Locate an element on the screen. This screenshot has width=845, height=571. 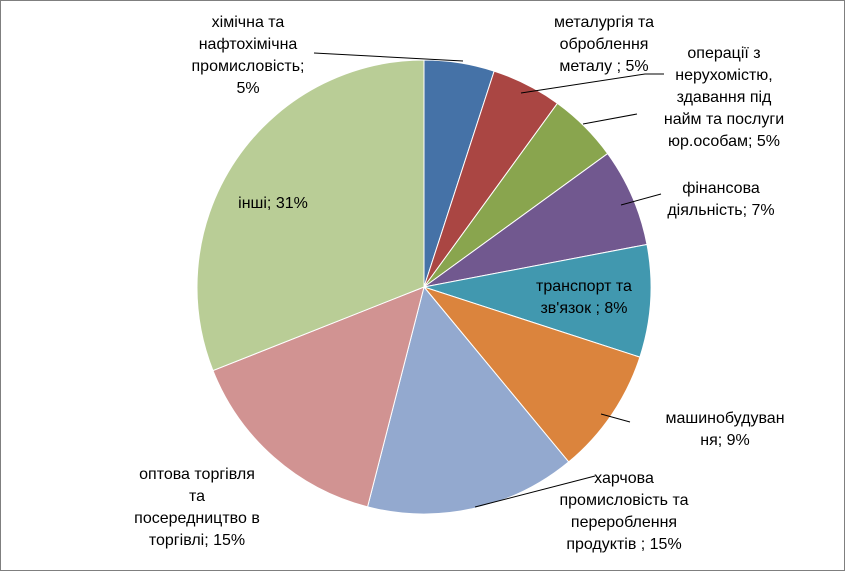
slice-label-line: оброблення is located at coordinates (604, 44).